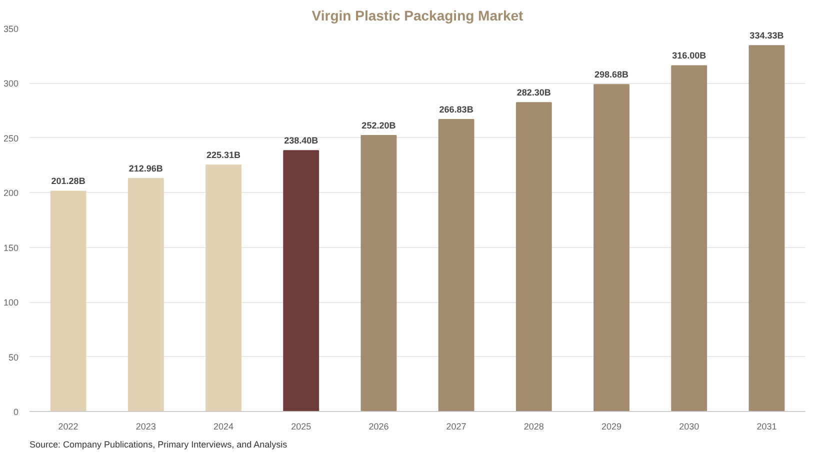  I want to click on source-note: Source: Company Publications, Primary Interviews, and Analysis, so click(159, 445).